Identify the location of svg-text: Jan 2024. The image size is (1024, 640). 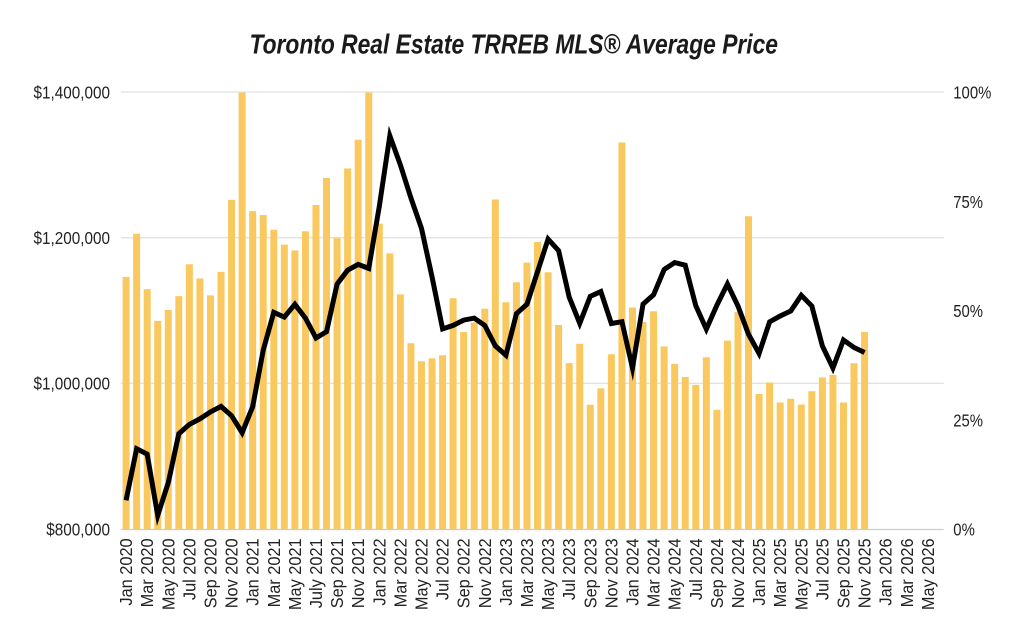
(632, 571).